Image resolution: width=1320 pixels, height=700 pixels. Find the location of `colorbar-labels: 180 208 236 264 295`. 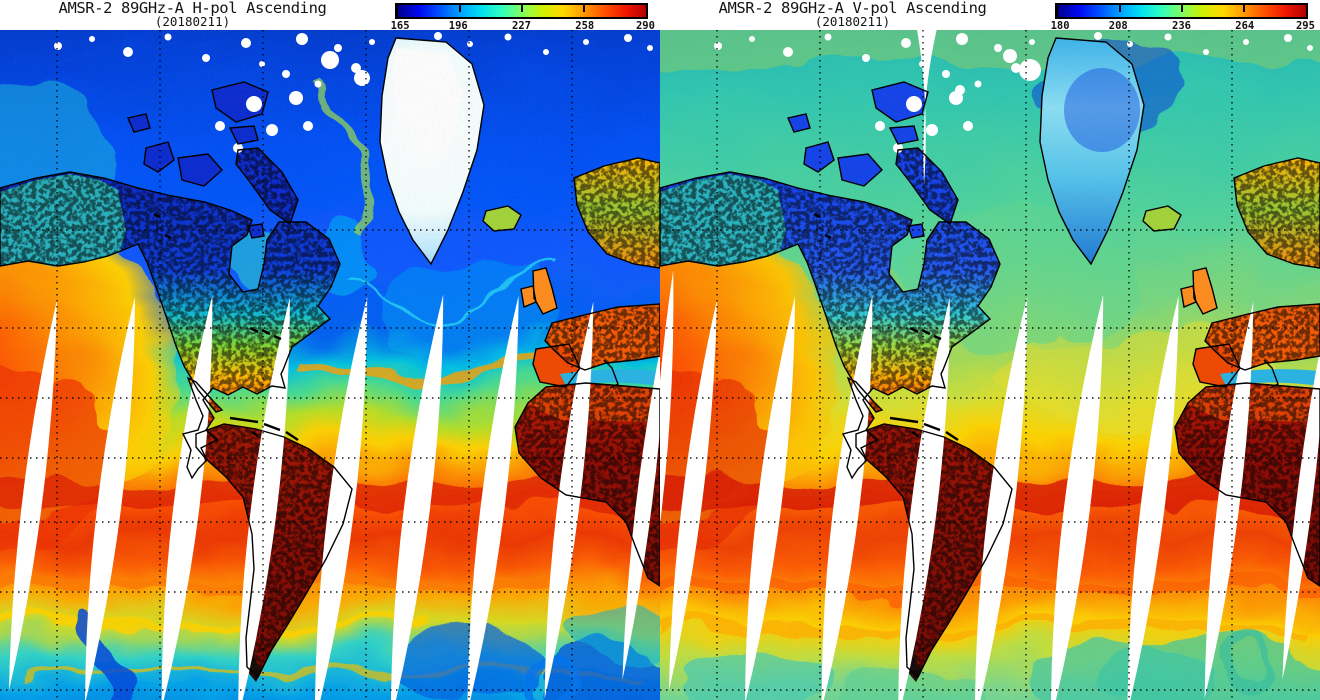

colorbar-labels: 180 208 236 264 295 is located at coordinates (1183, 26).